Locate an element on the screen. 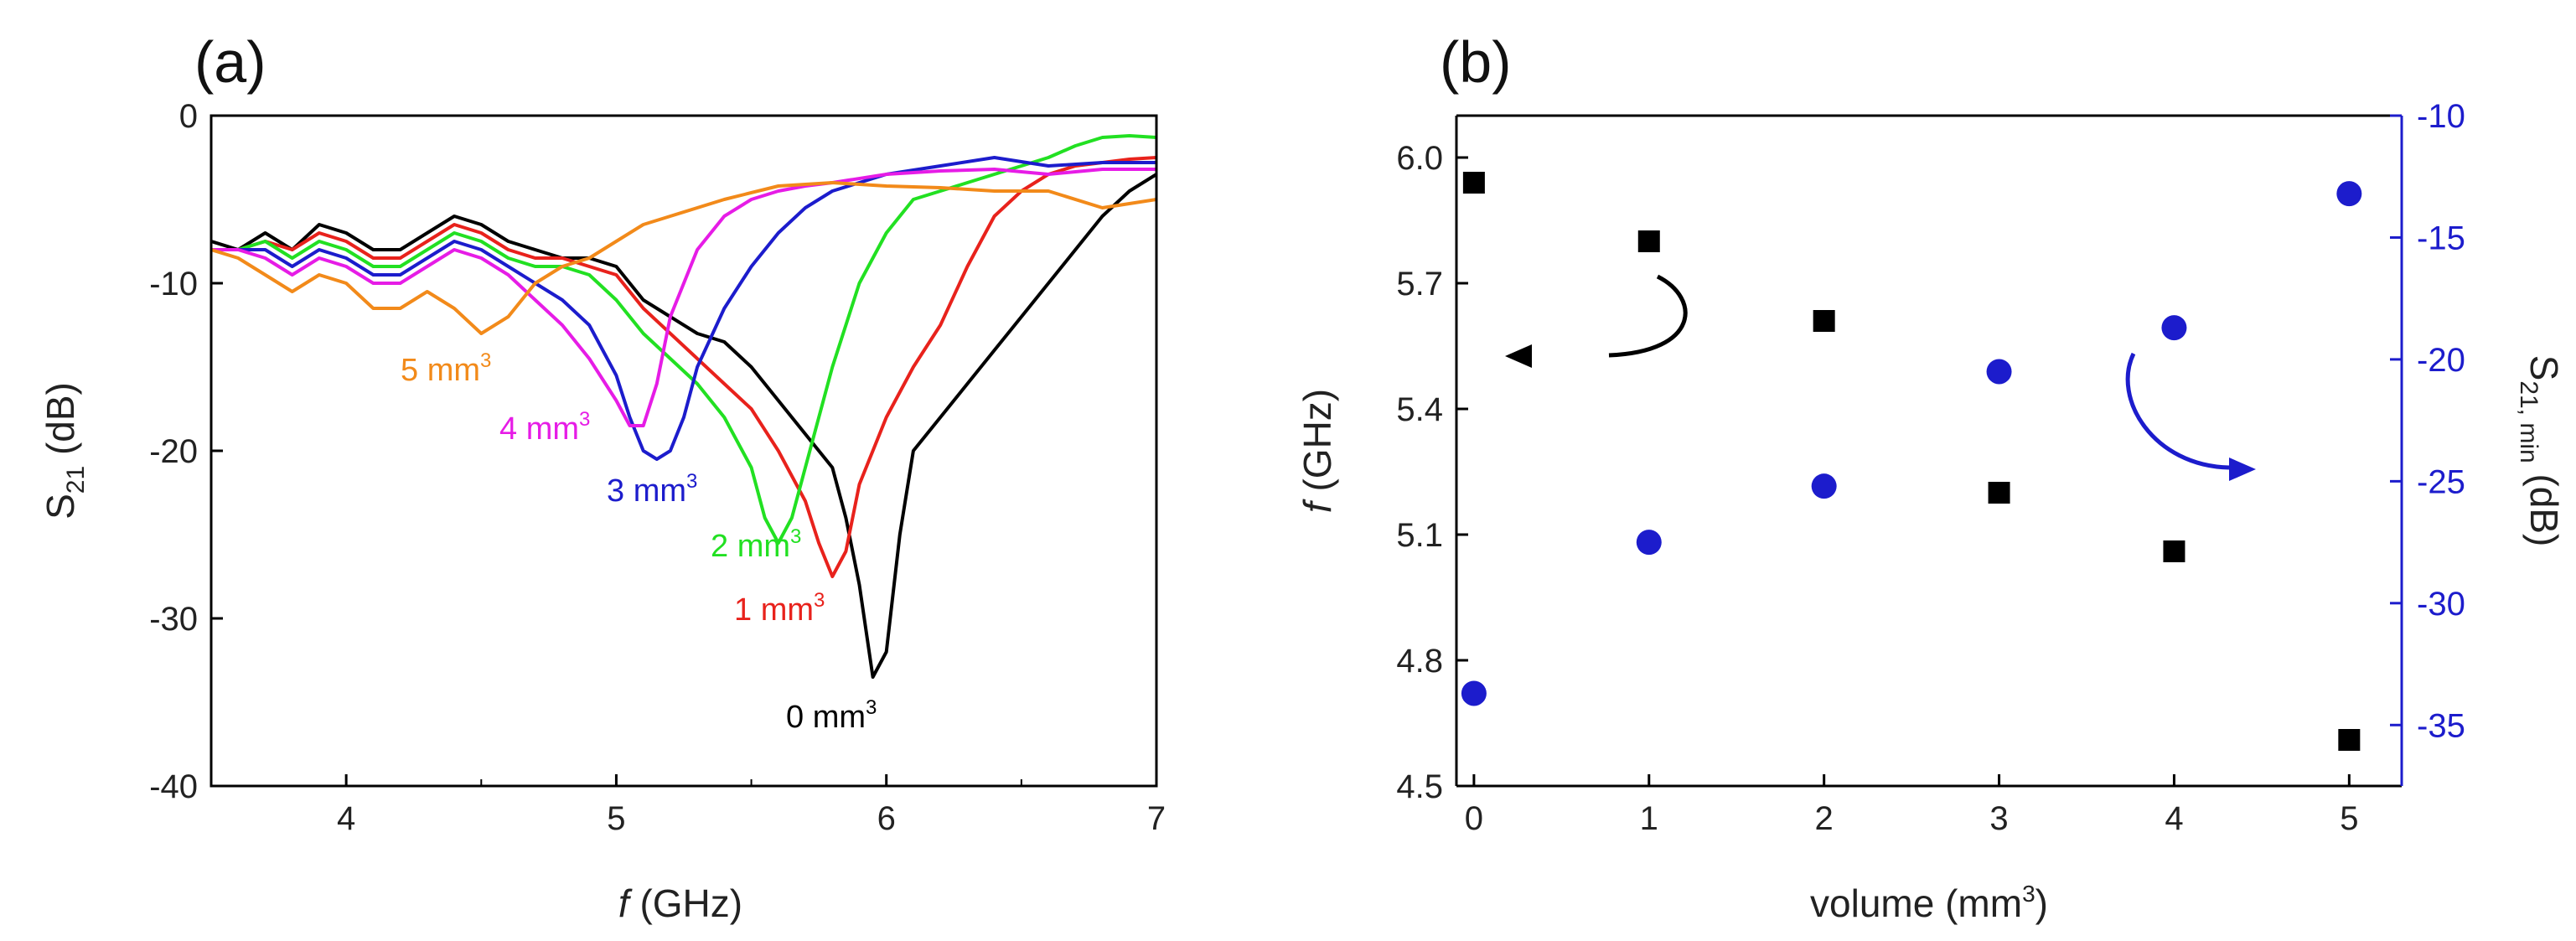 The width and height of the screenshot is (2576, 941). series-line-4mm3 is located at coordinates (683, 297).